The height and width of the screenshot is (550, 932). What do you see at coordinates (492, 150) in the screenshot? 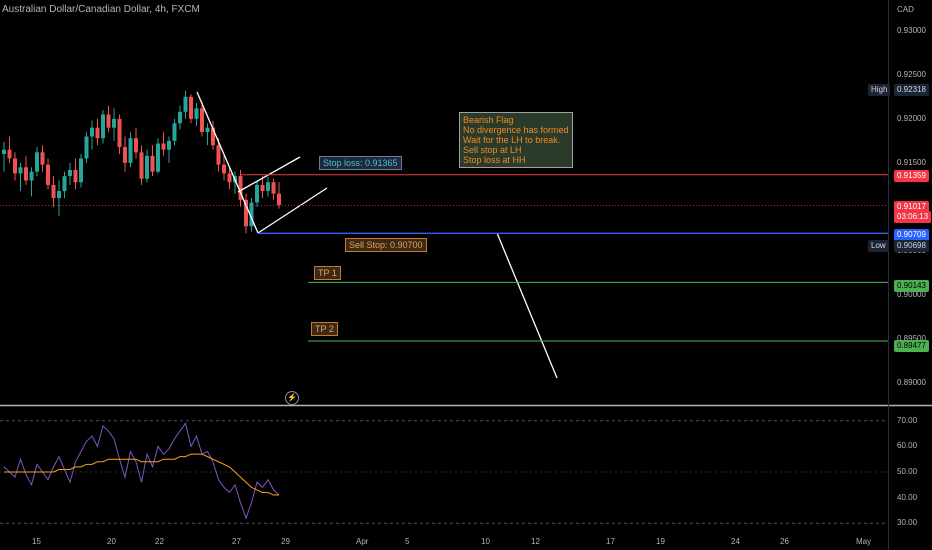
I see `note-line: Sell stop at LH` at bounding box center [492, 150].